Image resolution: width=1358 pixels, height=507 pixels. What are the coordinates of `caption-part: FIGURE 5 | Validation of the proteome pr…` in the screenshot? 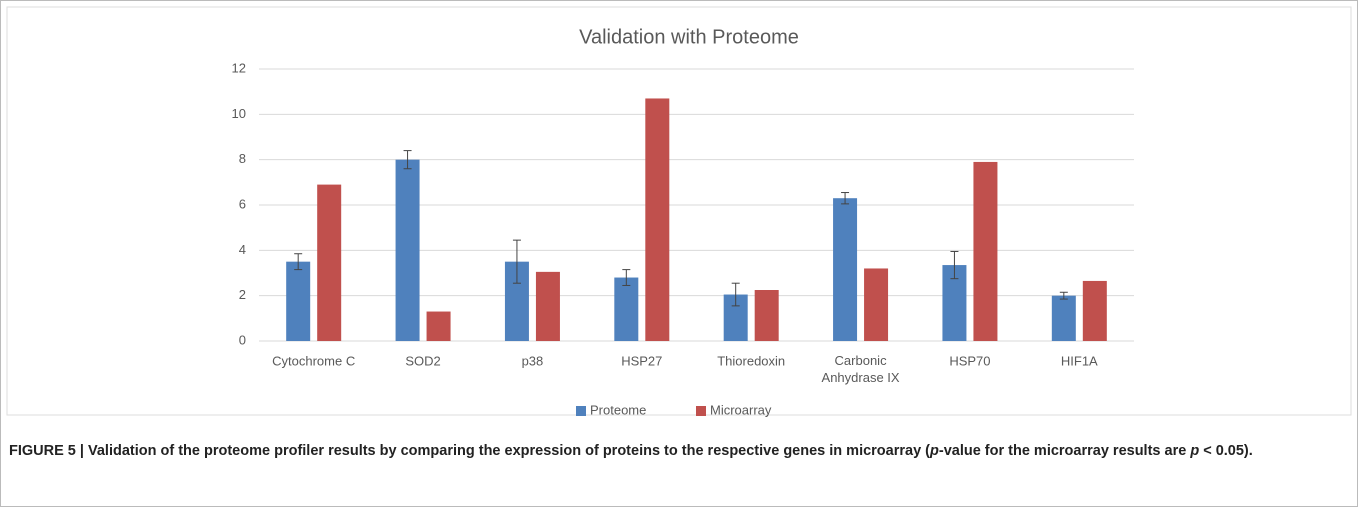 It's located at (469, 451).